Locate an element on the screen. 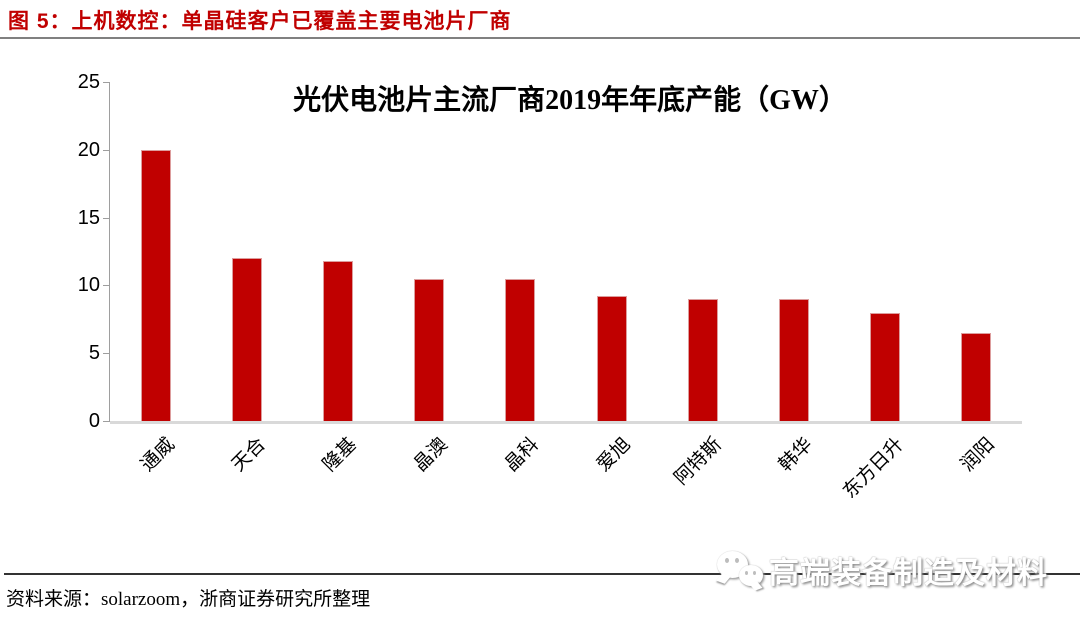 This screenshot has width=1080, height=619. chart-title: 光伏电池片主流厂商2019年年底产能（GW） is located at coordinates (570, 100).